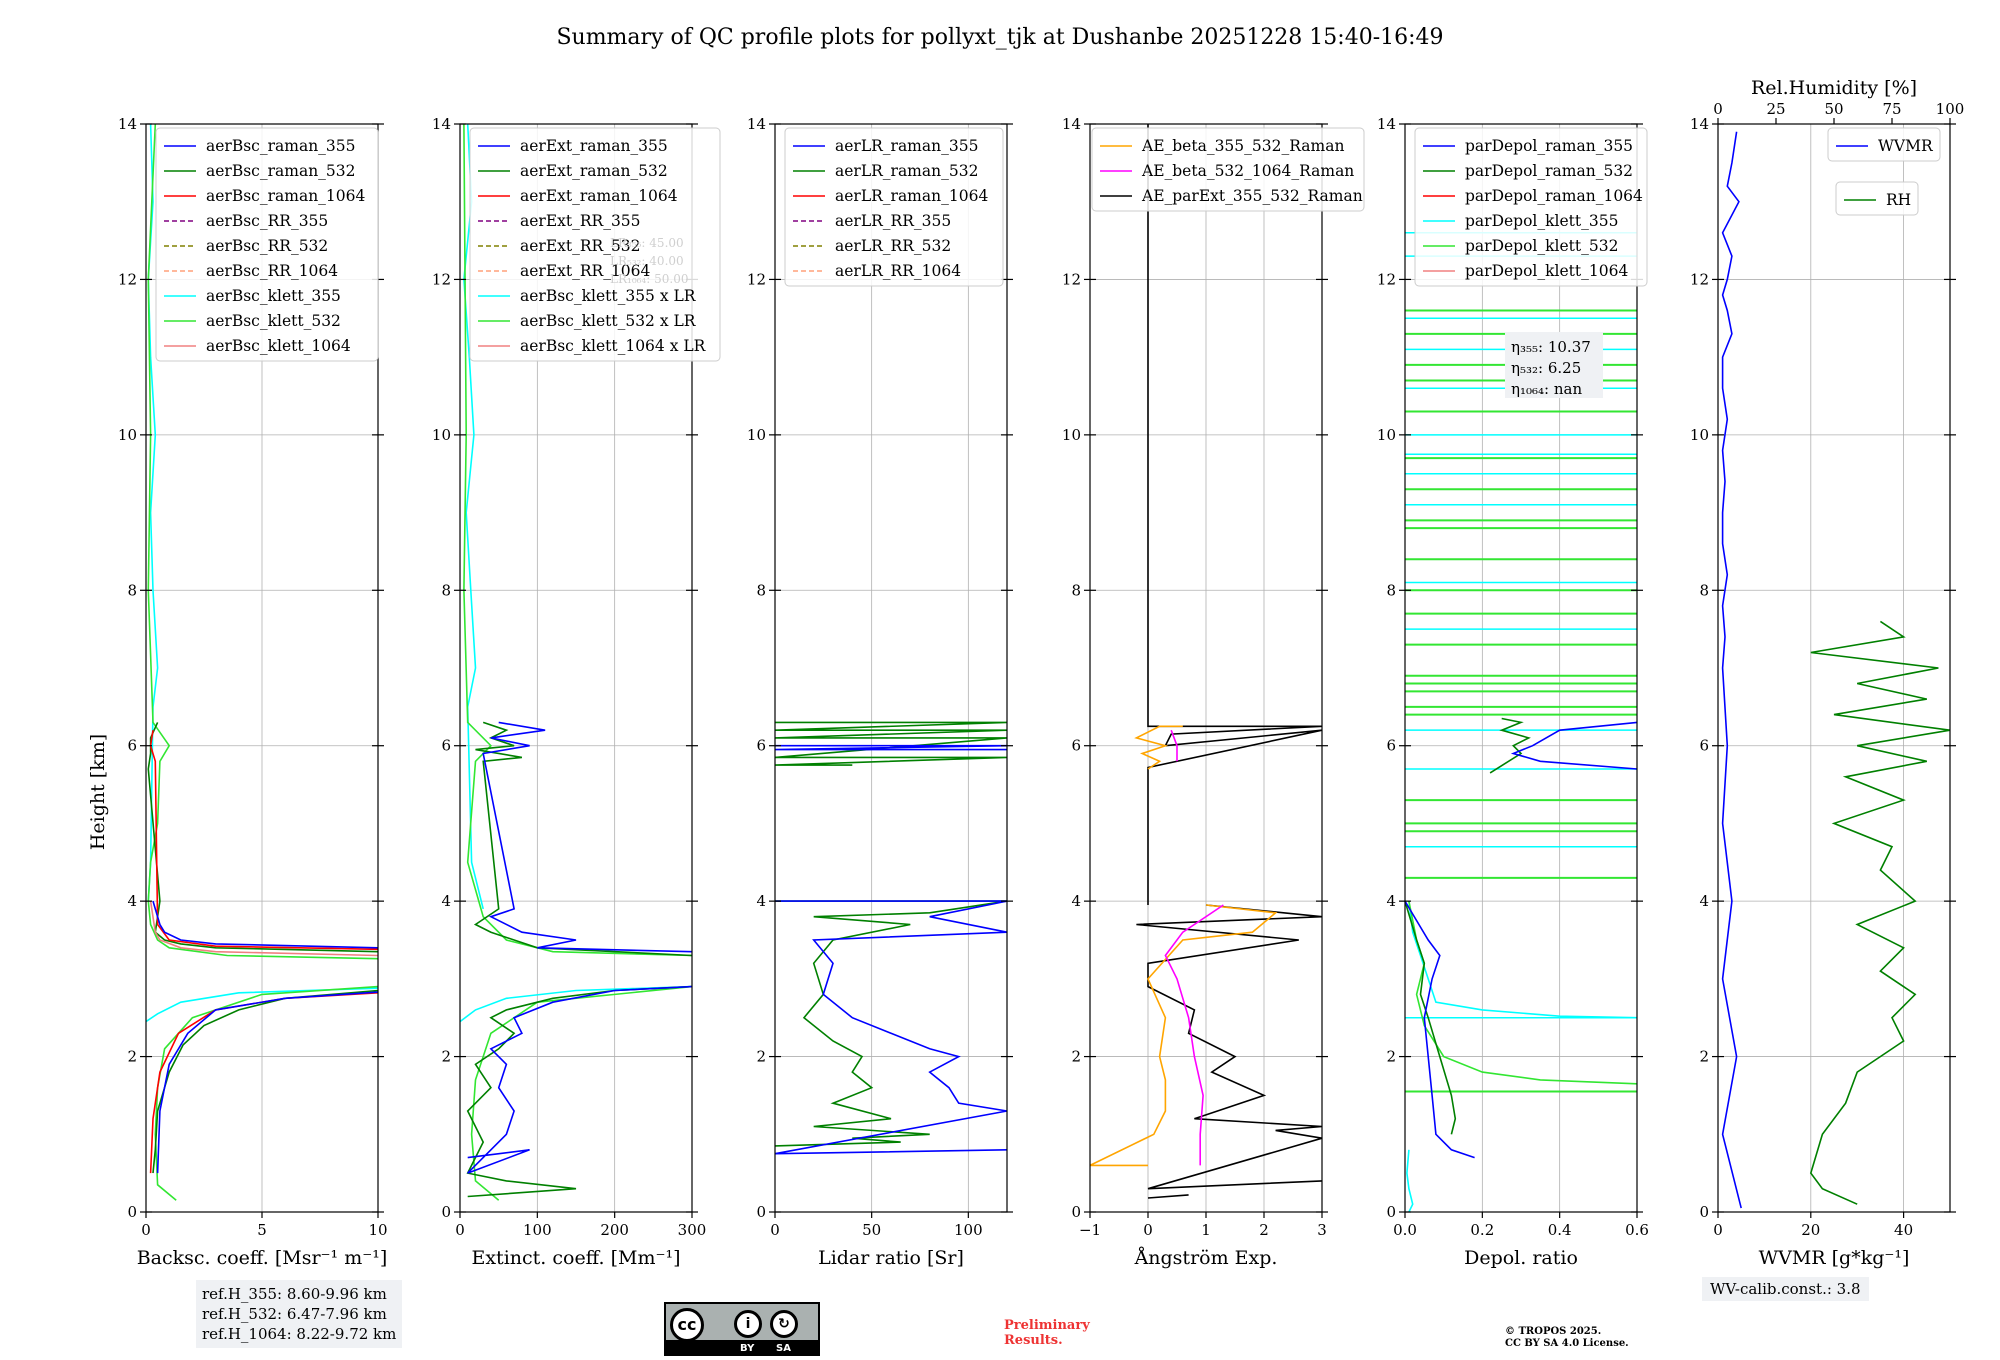 This screenshot has height=1360, width=2000. What do you see at coordinates (1242, 146) in the screenshot?
I see `legend-label: AE_beta_355_532_Raman` at bounding box center [1242, 146].